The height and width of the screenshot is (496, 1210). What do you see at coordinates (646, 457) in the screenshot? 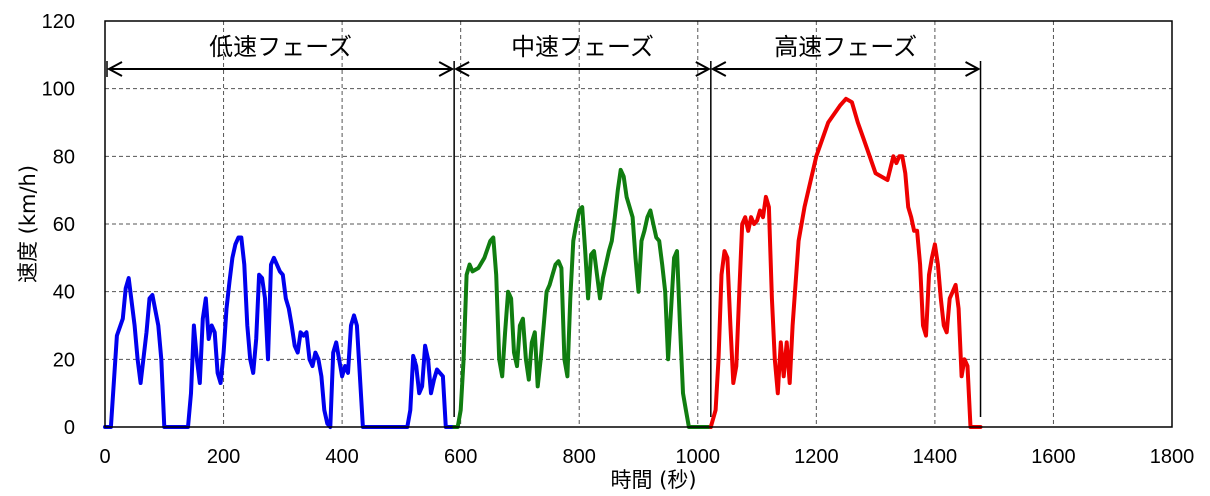
I see `x-tick-labels: 0 200 400 600 800 1000 1200 1400 1600 1800` at bounding box center [646, 457].